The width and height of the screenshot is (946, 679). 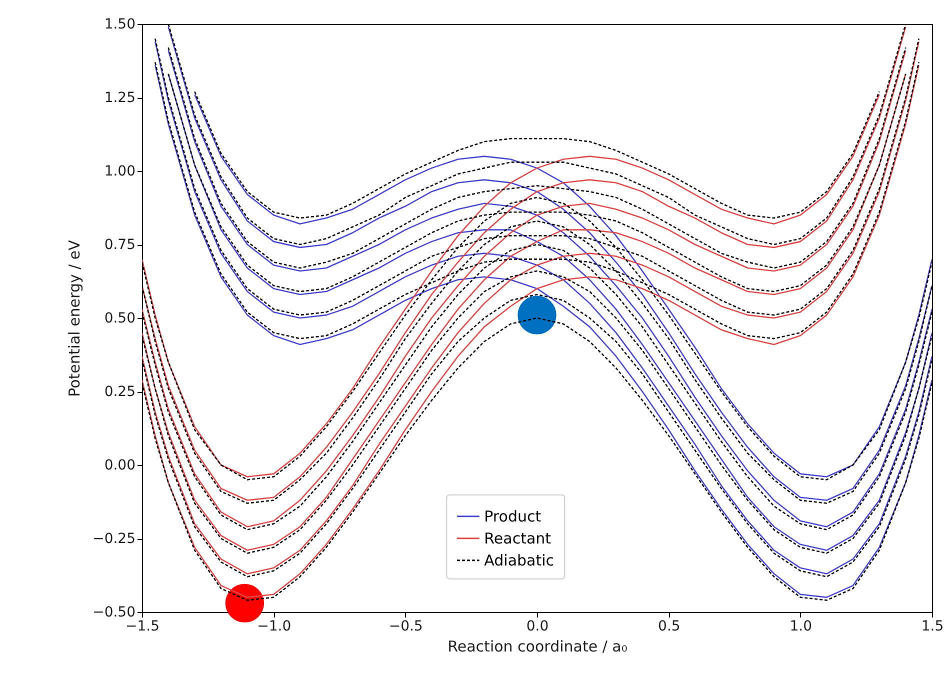 I want to click on y-tick-label: −0.25, so click(x=114, y=539).